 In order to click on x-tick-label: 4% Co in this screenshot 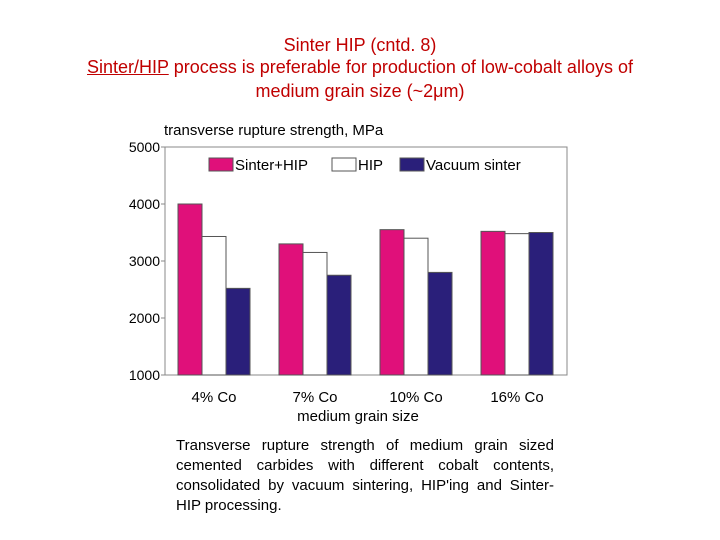, I will do `click(213, 397)`.